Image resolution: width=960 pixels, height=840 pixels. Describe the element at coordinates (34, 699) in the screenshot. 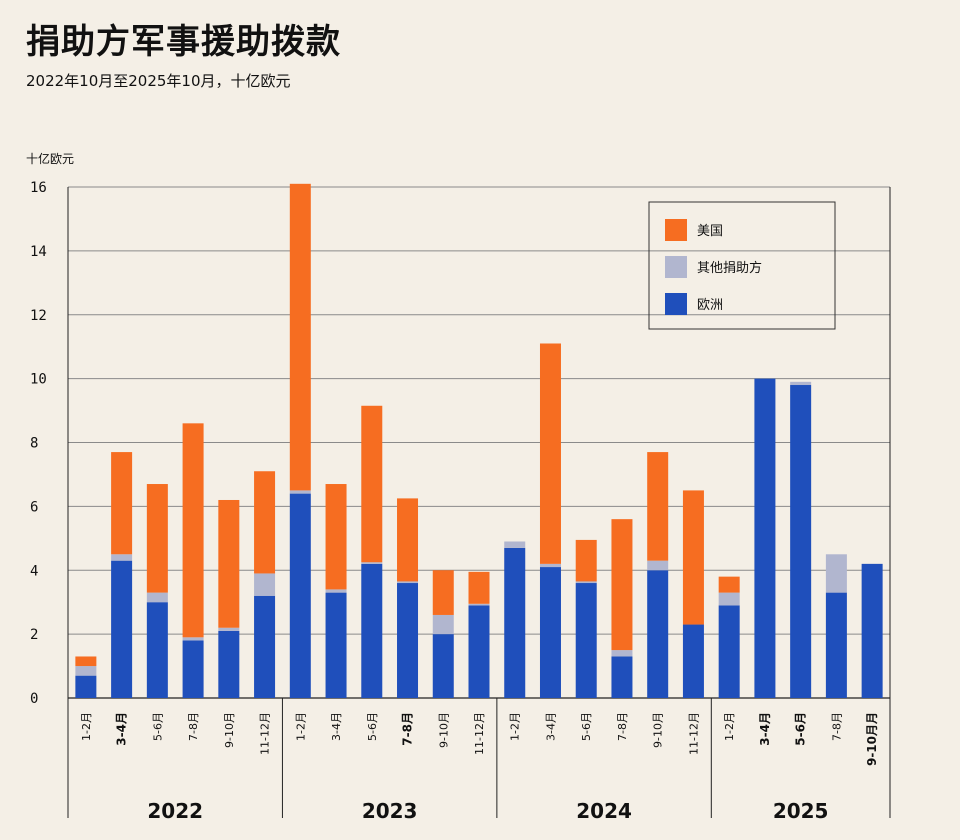

I see `y-tick-label: 0` at that location.